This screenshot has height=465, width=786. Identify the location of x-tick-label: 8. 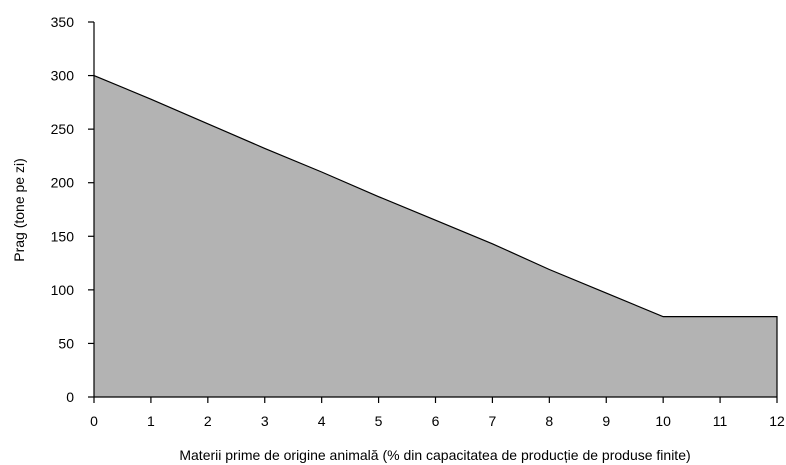
(549, 421).